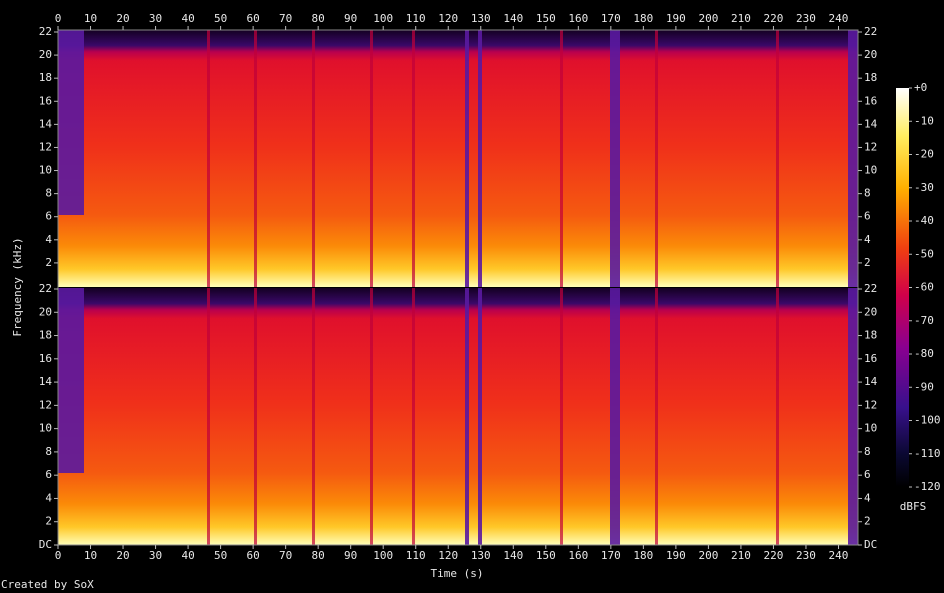  What do you see at coordinates (676, 555) in the screenshot?
I see `x-tick-label: 190` at bounding box center [676, 555].